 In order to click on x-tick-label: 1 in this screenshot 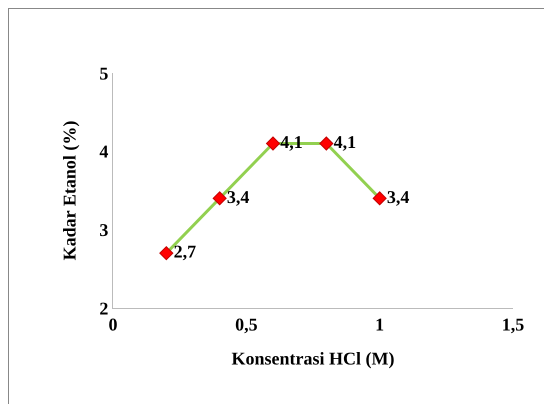, I will do `click(379, 324)`.